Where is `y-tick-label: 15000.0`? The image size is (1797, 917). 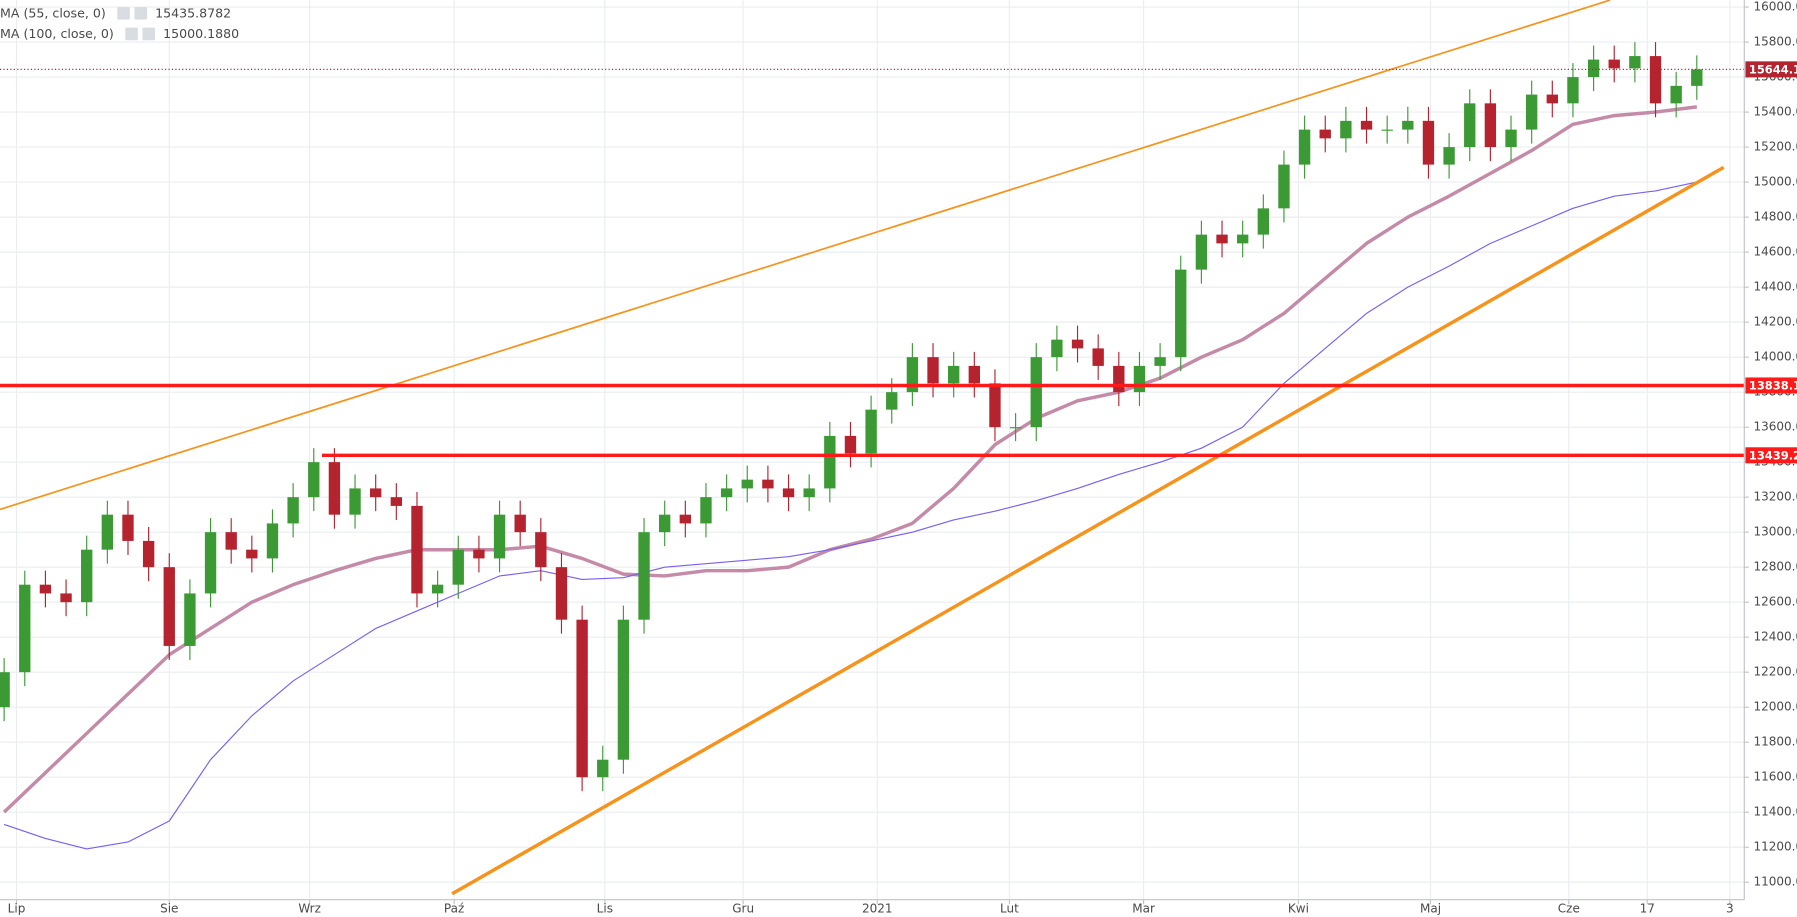 y-tick-label: 15000.0 is located at coordinates (1775, 182).